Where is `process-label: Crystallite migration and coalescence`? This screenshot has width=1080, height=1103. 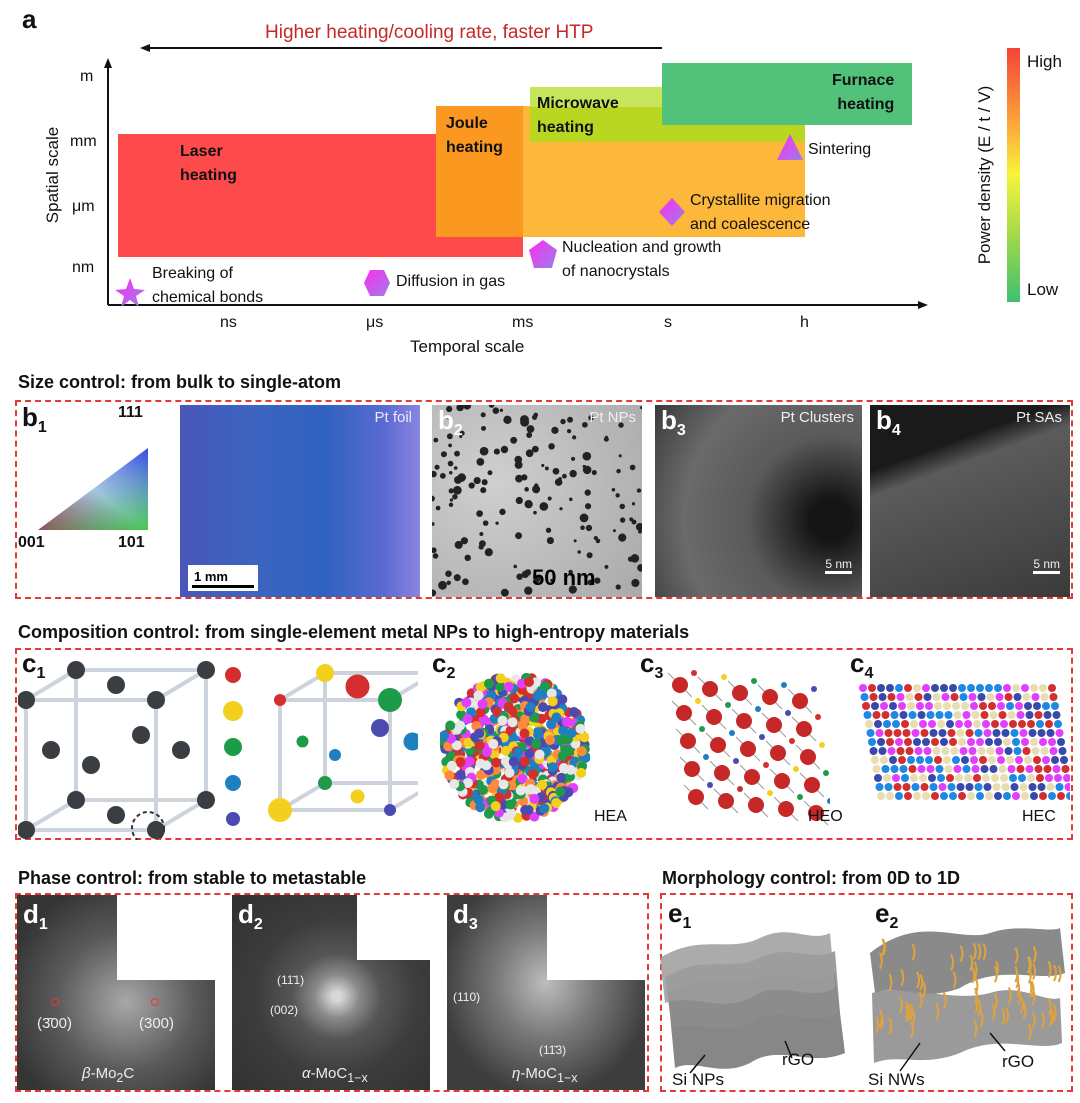
process-label: Crystallite migration and coalescence is located at coordinates (760, 212).